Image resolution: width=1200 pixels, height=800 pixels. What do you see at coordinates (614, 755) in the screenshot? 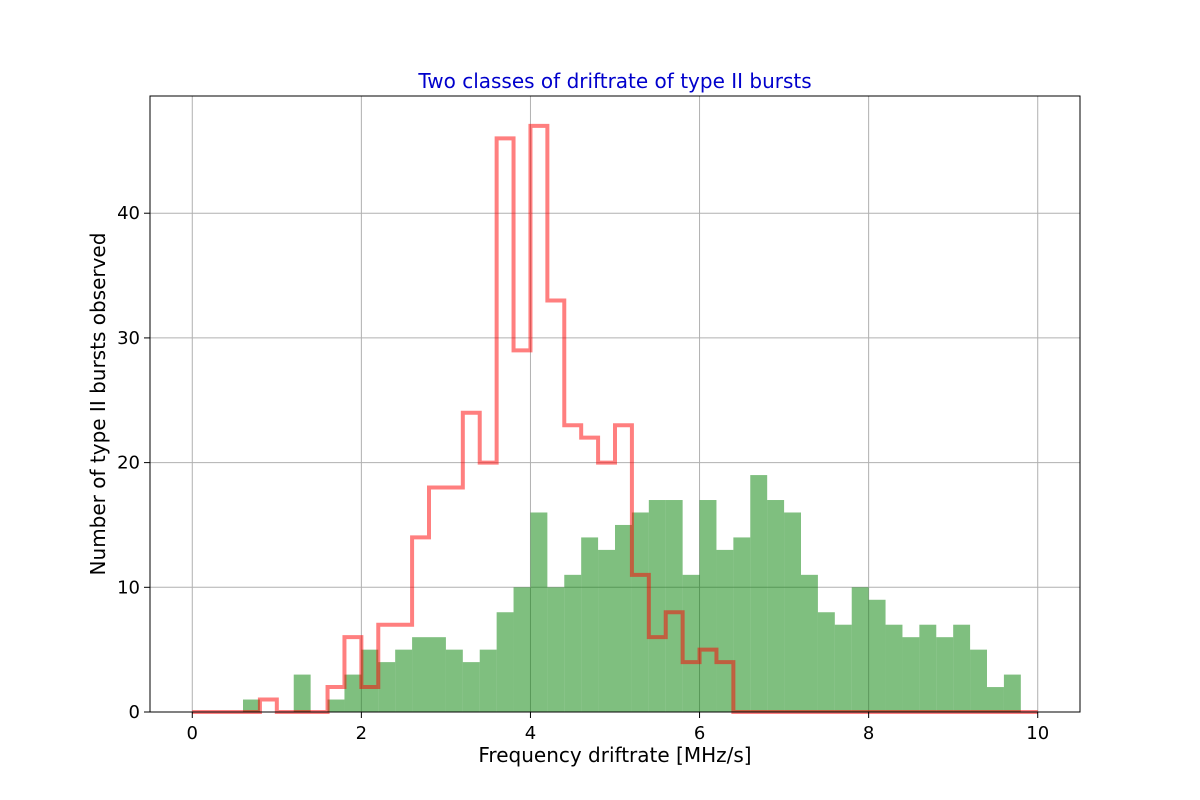
I see `x-axis-label: Frequency driftrate [MHz/s]` at bounding box center [614, 755].